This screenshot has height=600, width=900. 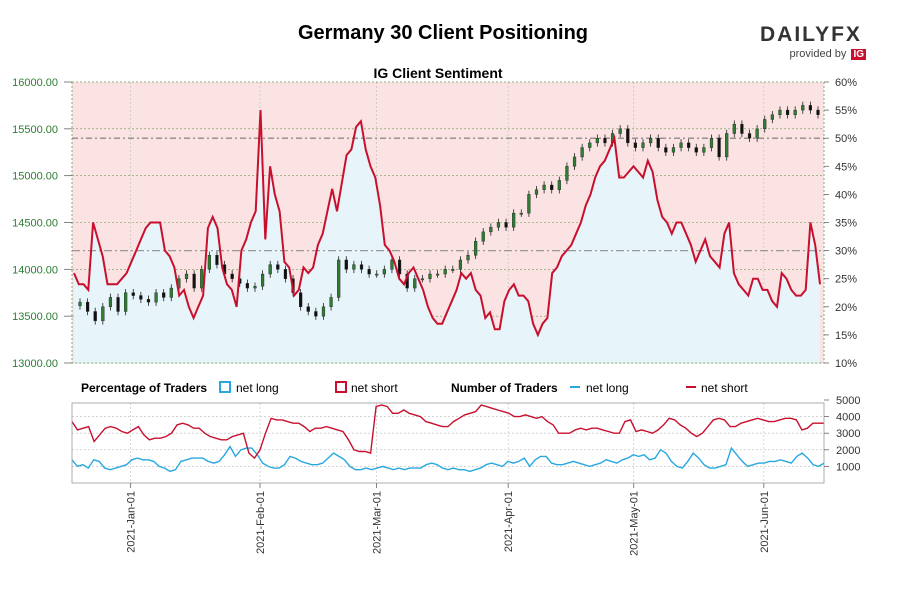 What do you see at coordinates (635, 523) in the screenshot?
I see `date-tick-label: 2021-May-01` at bounding box center [635, 523].